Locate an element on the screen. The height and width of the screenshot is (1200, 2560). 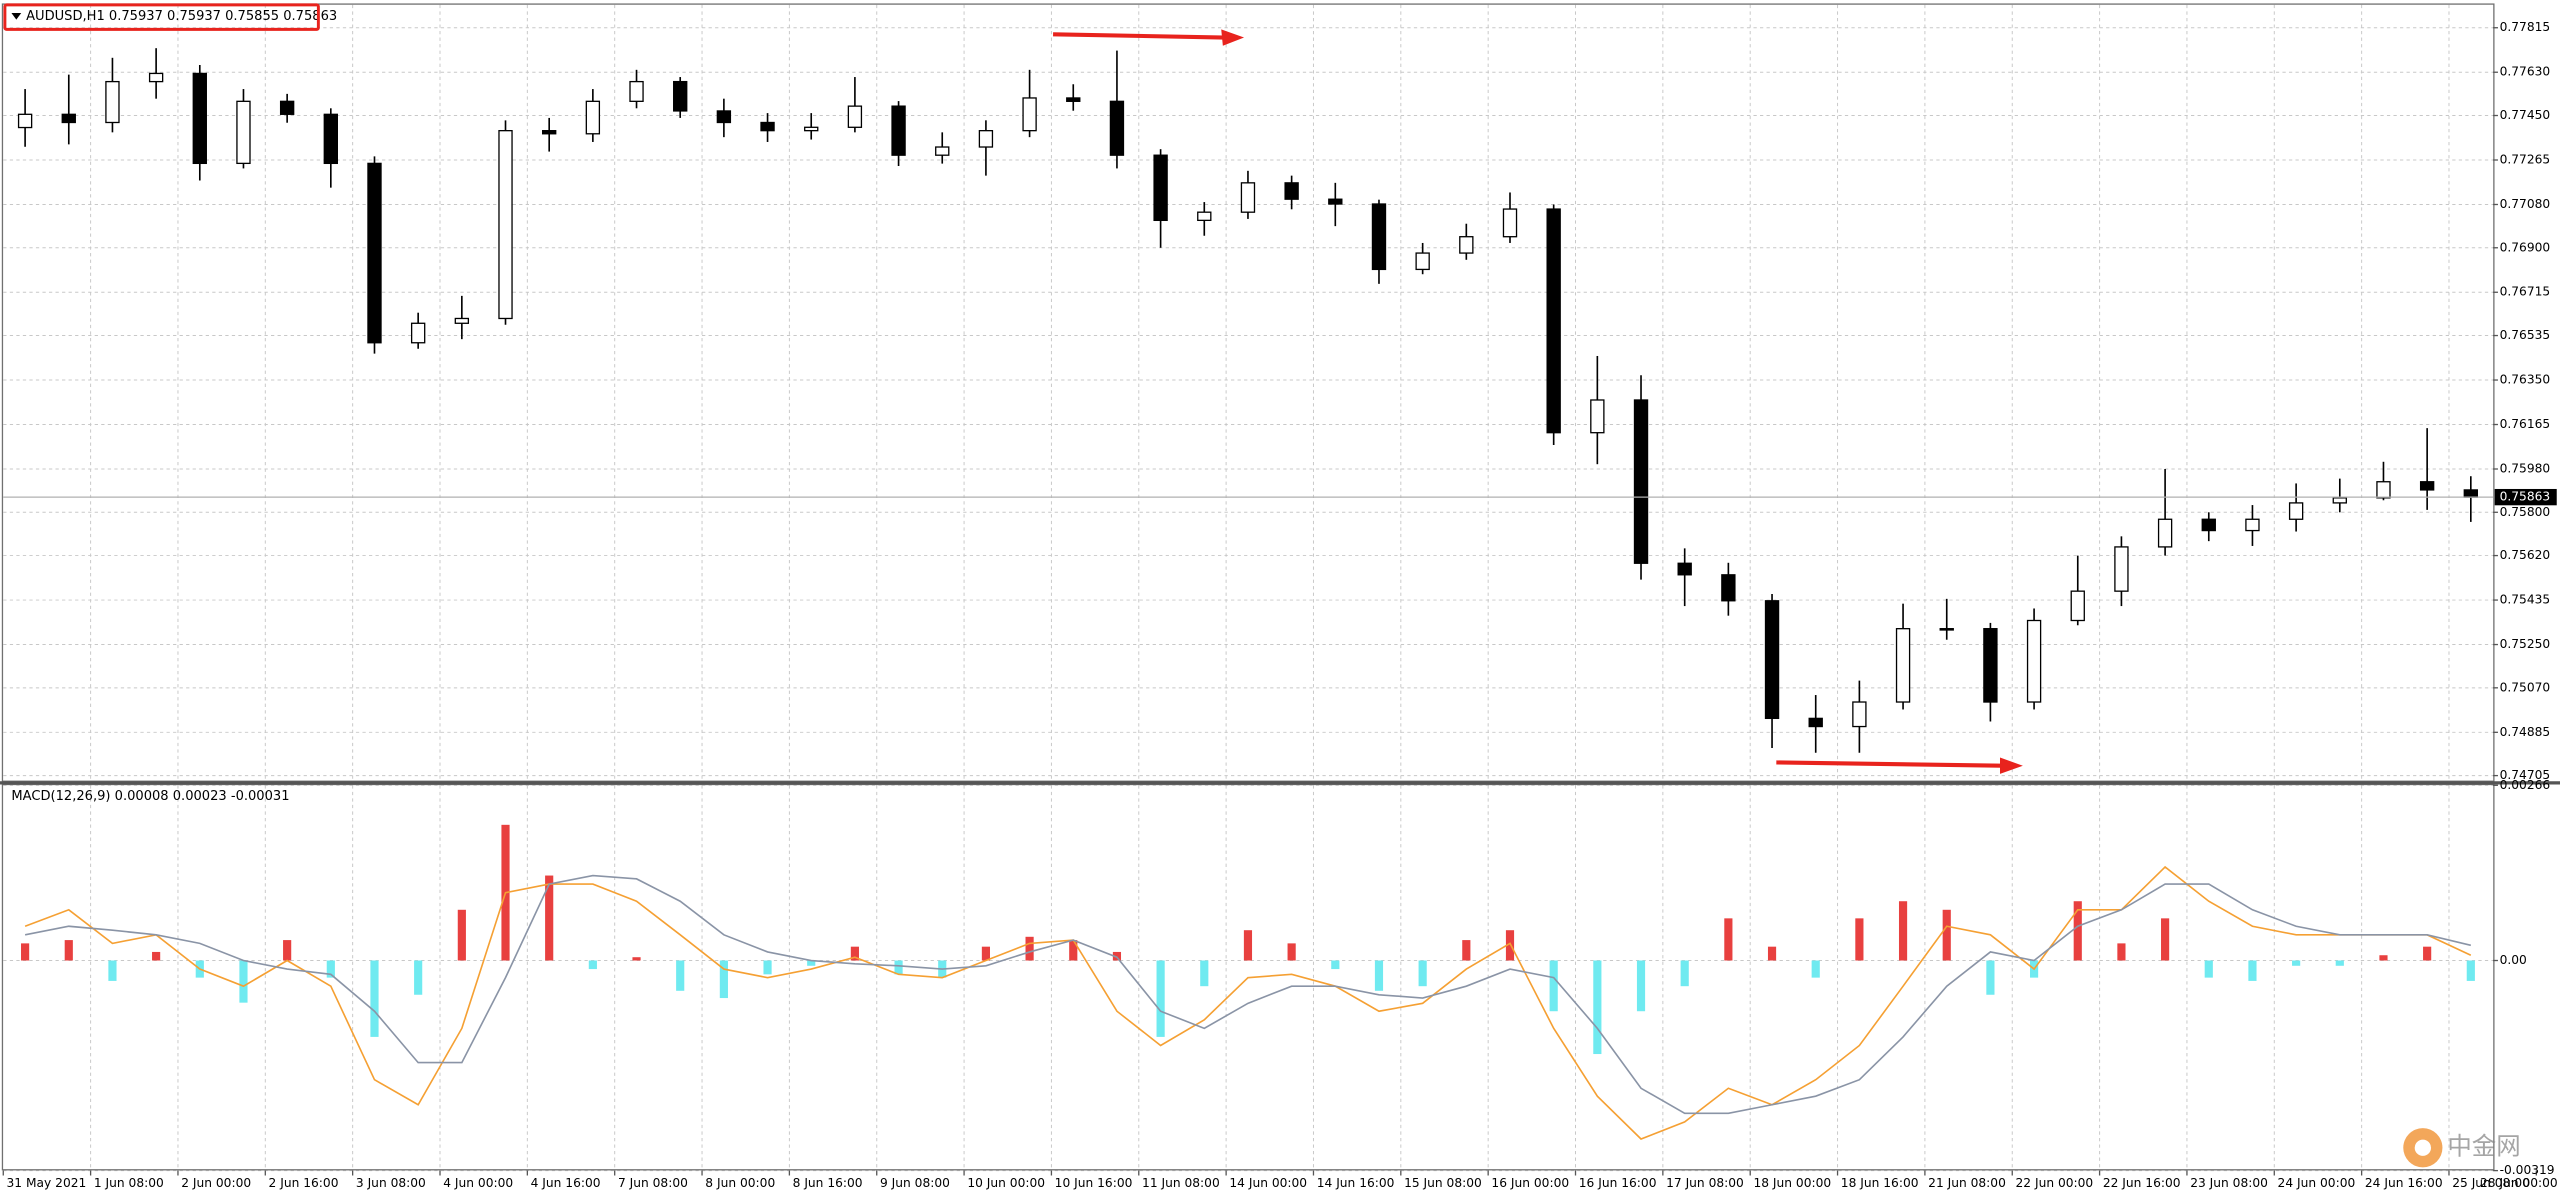
watermark-logo-inner is located at coordinates (2423, 1147).